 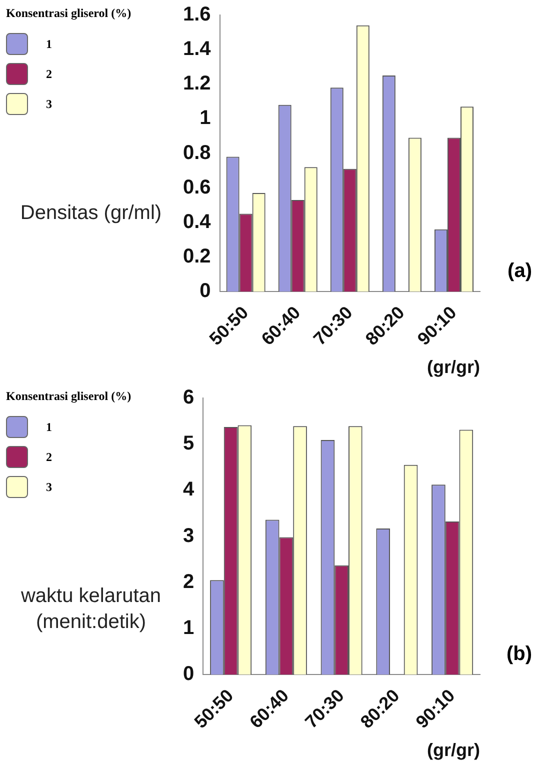 I want to click on y-tick-label: 3, so click(x=188, y=535).